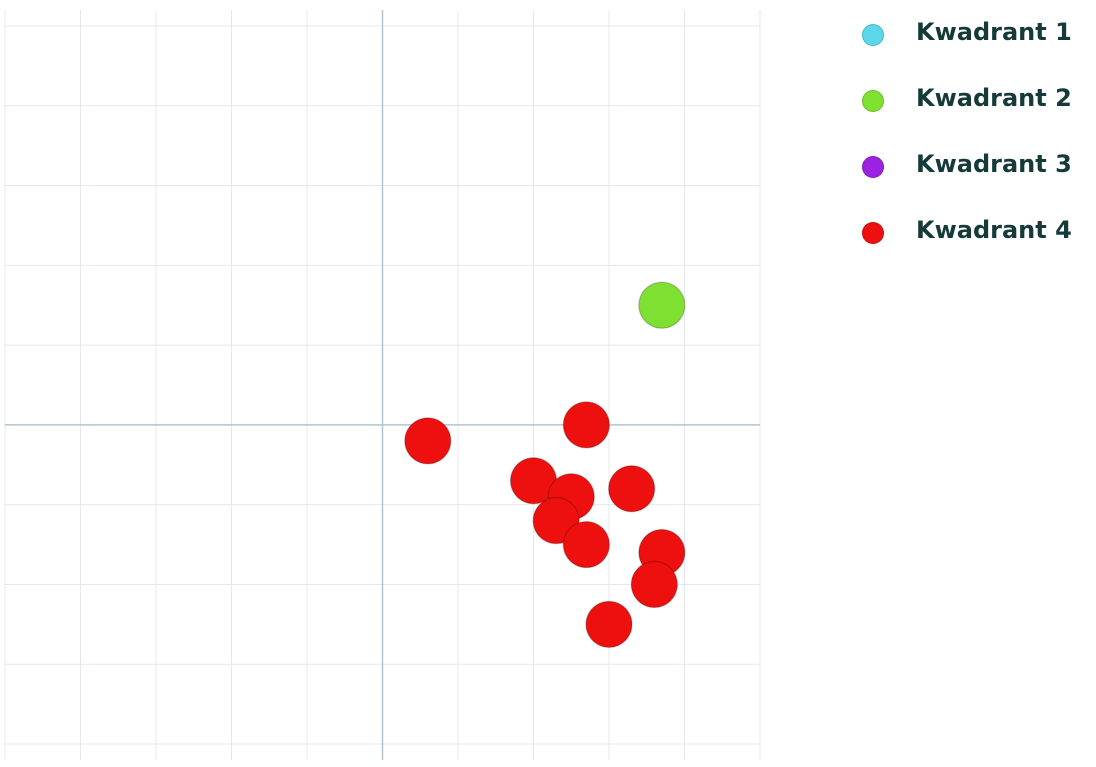 The width and height of the screenshot is (1096, 767). Describe the element at coordinates (545, 464) in the screenshot. I see `data-points` at that location.